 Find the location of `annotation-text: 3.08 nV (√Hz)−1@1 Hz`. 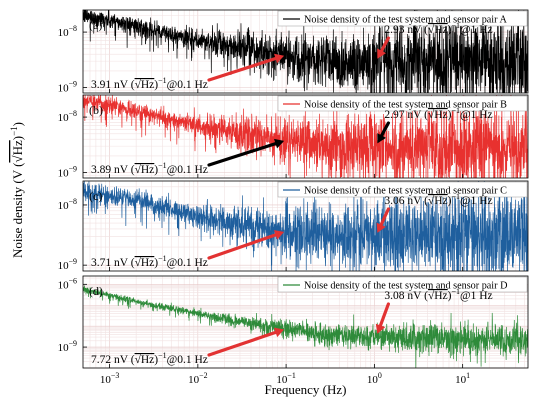

annotation-text: 3.08 nV (√Hz)−1@1 Hz is located at coordinates (438, 294).